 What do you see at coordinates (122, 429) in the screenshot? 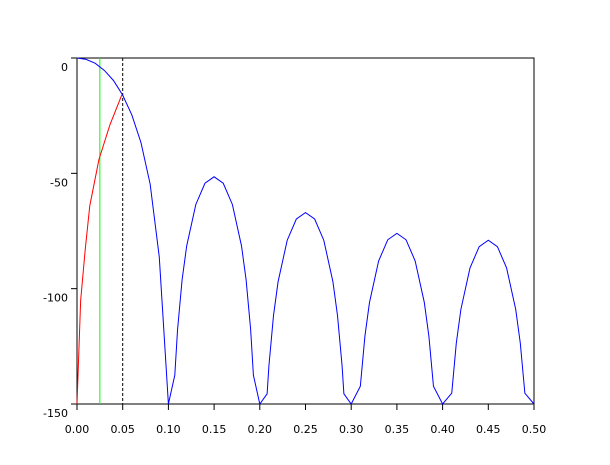
I see `x-tick-label: 0.05` at bounding box center [122, 429].